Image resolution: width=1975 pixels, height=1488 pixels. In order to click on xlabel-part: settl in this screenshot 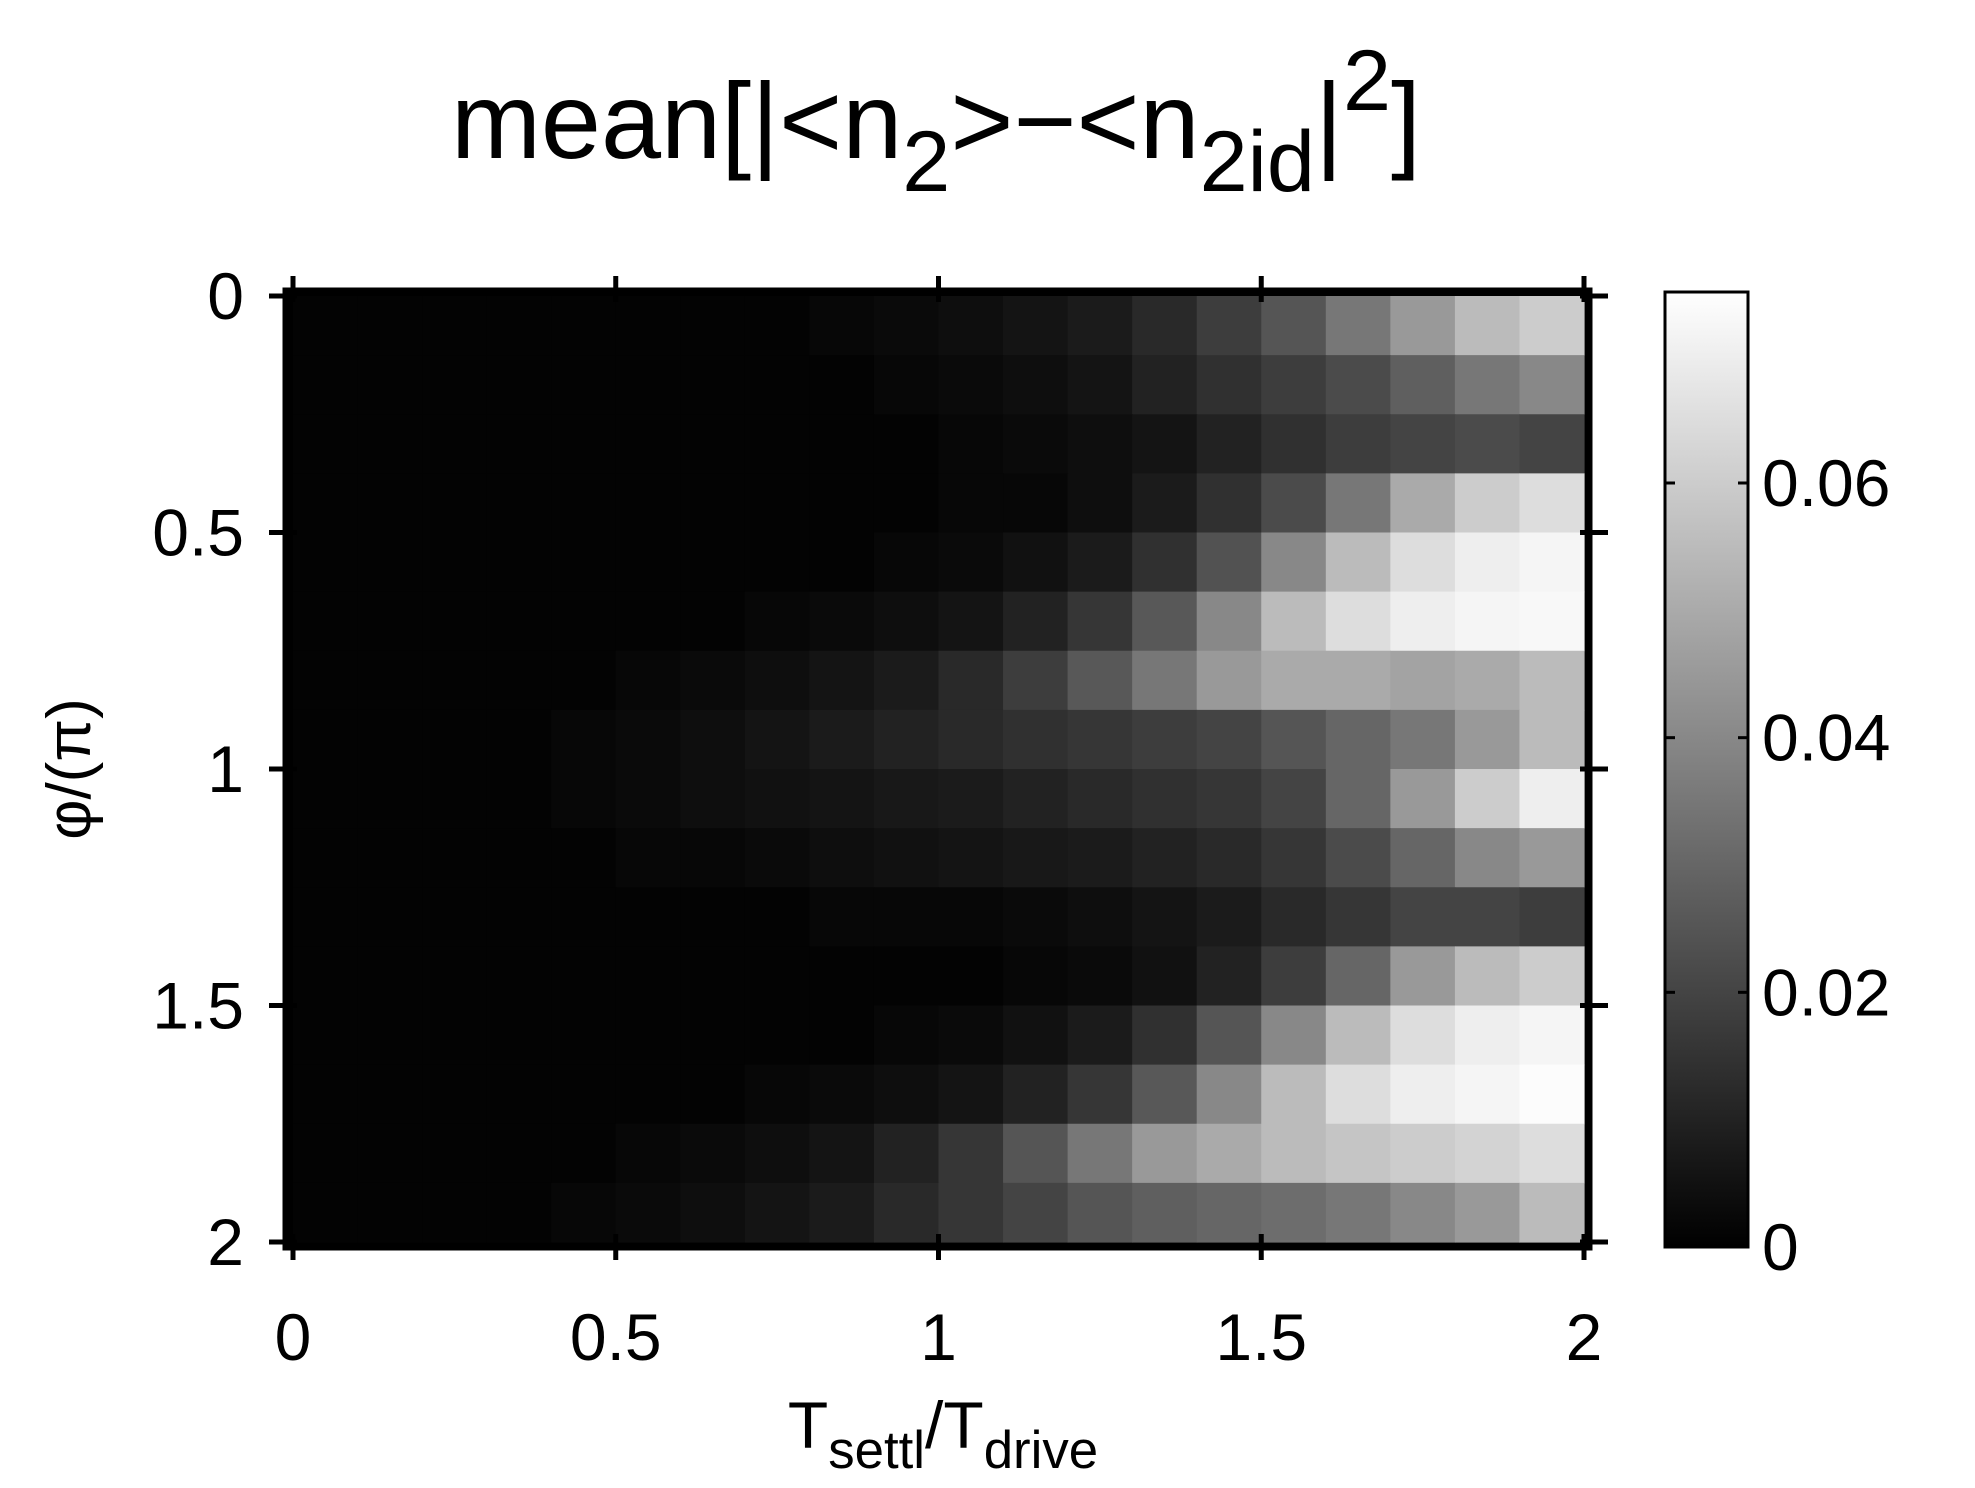, I will do `click(876, 1450)`.